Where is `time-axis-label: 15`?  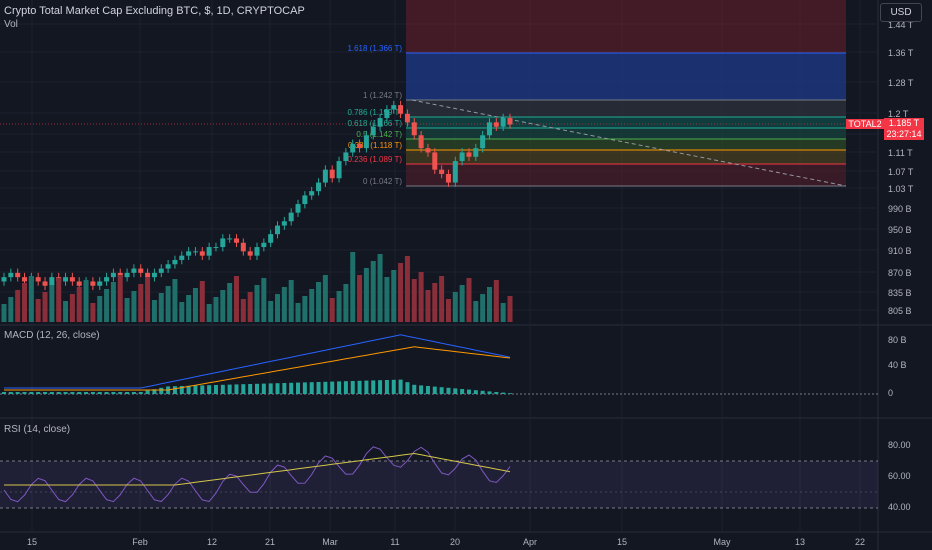
time-axis-label: 15 is located at coordinates (32, 542).